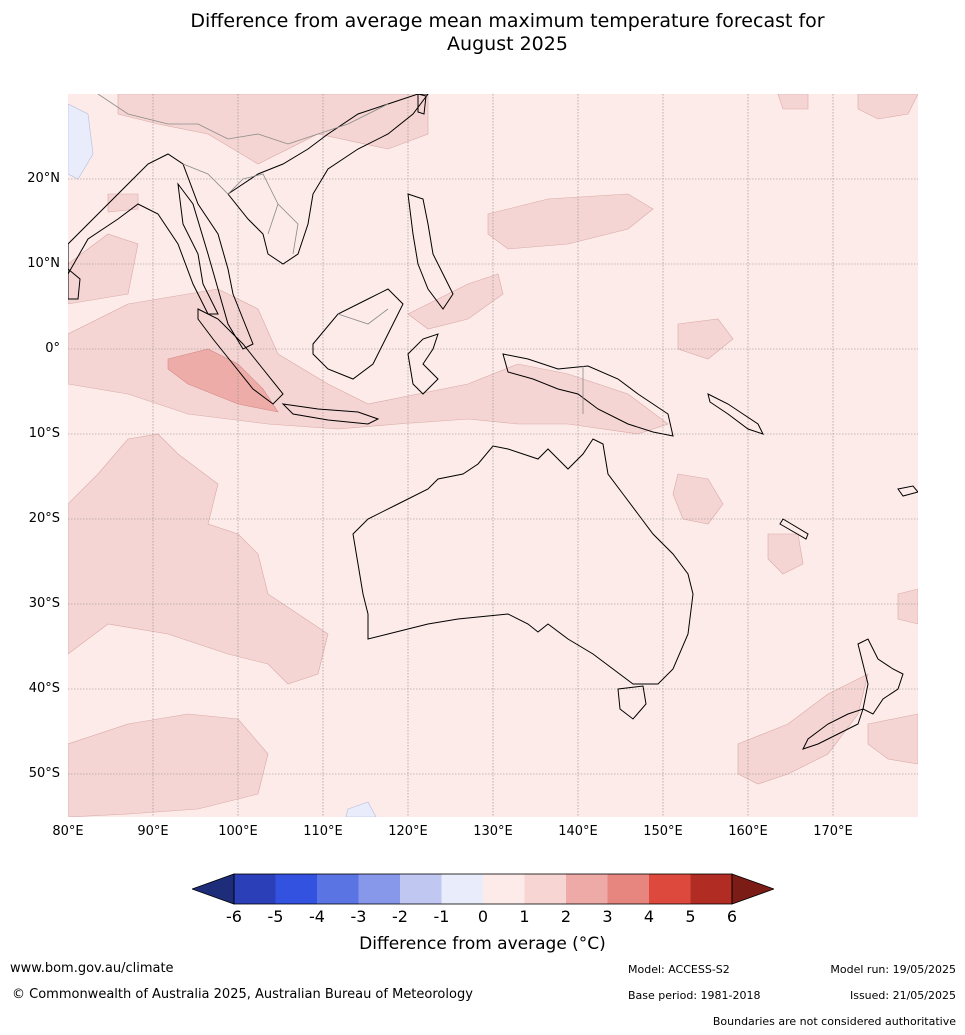 The width and height of the screenshot is (965, 1035). What do you see at coordinates (507, 44) in the screenshot?
I see `title-line-2: August 2025` at bounding box center [507, 44].